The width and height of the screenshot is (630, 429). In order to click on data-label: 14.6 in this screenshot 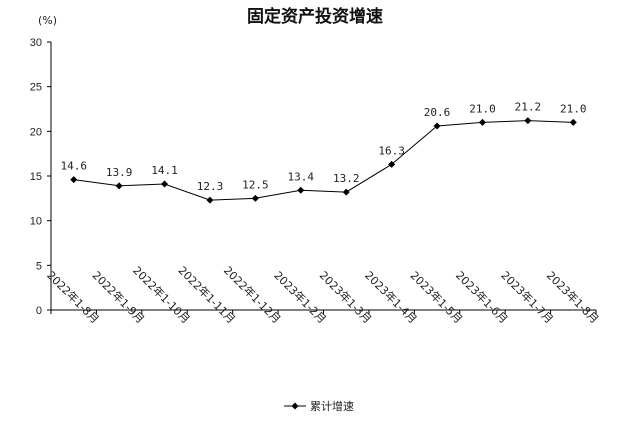, I will do `click(73, 166)`.